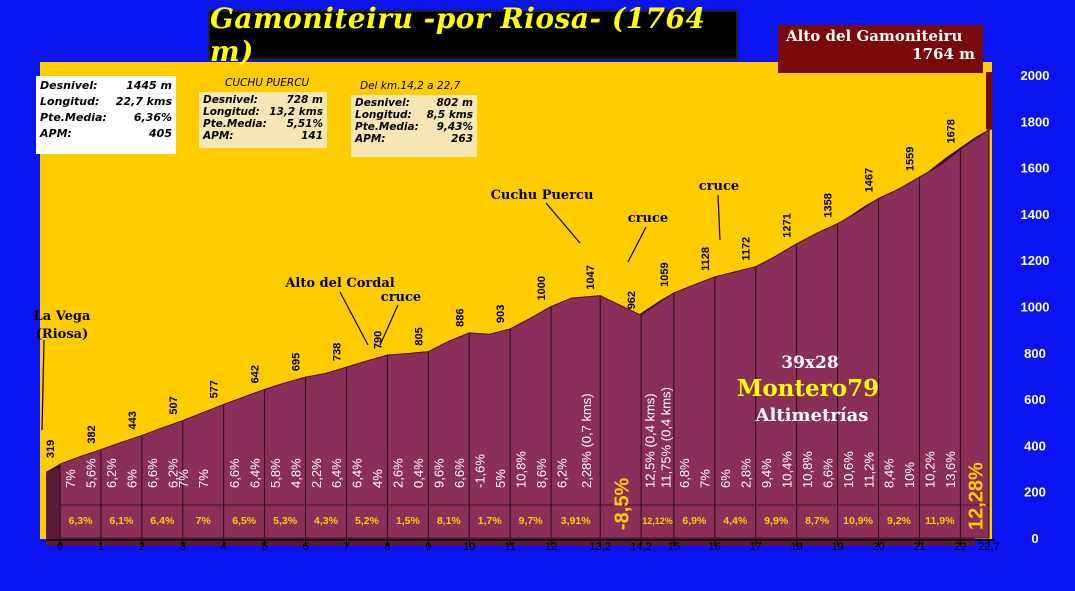 The image size is (1075, 591). I want to click on highlight-gradient-label: -8,5%, so click(623, 504).